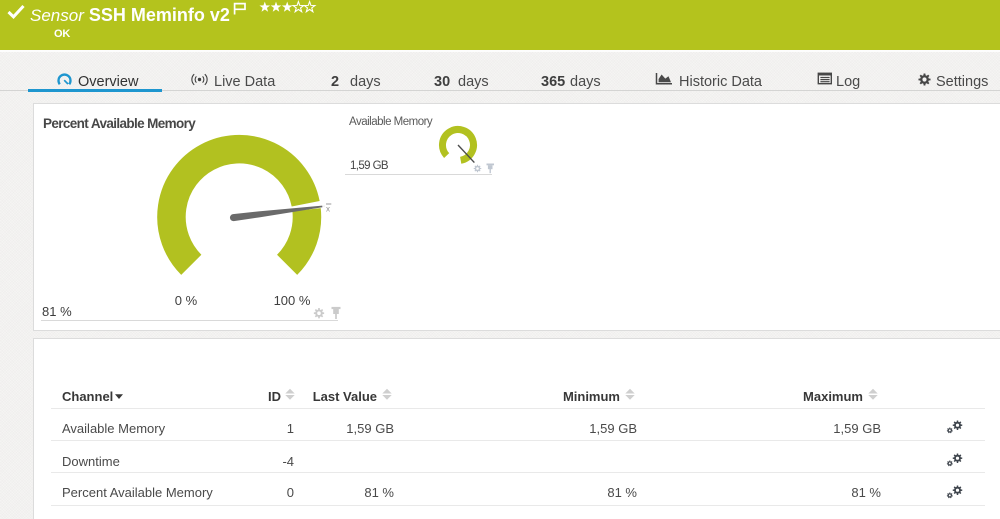 The width and height of the screenshot is (1000, 519). What do you see at coordinates (328, 209) in the screenshot?
I see `svg-text: x` at bounding box center [328, 209].